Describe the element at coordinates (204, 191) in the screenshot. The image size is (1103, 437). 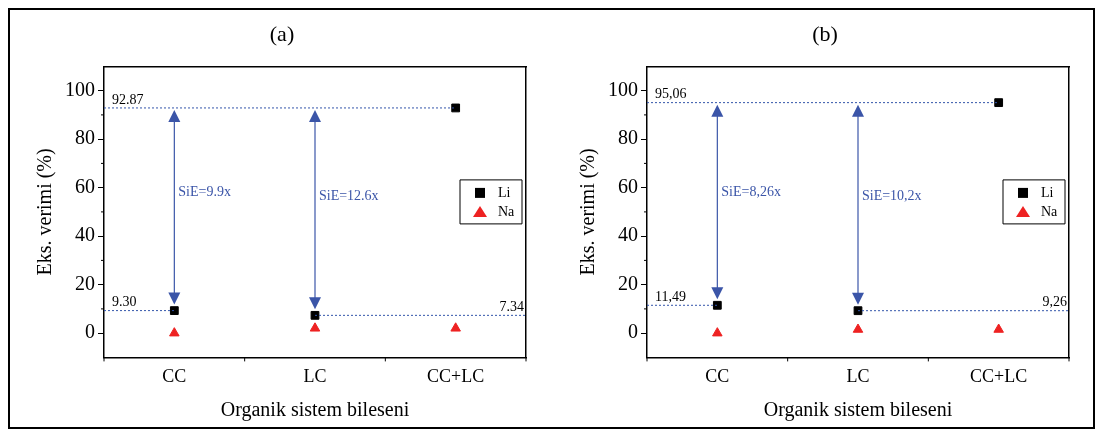
I see `annotation: SiE=9.9x` at that location.